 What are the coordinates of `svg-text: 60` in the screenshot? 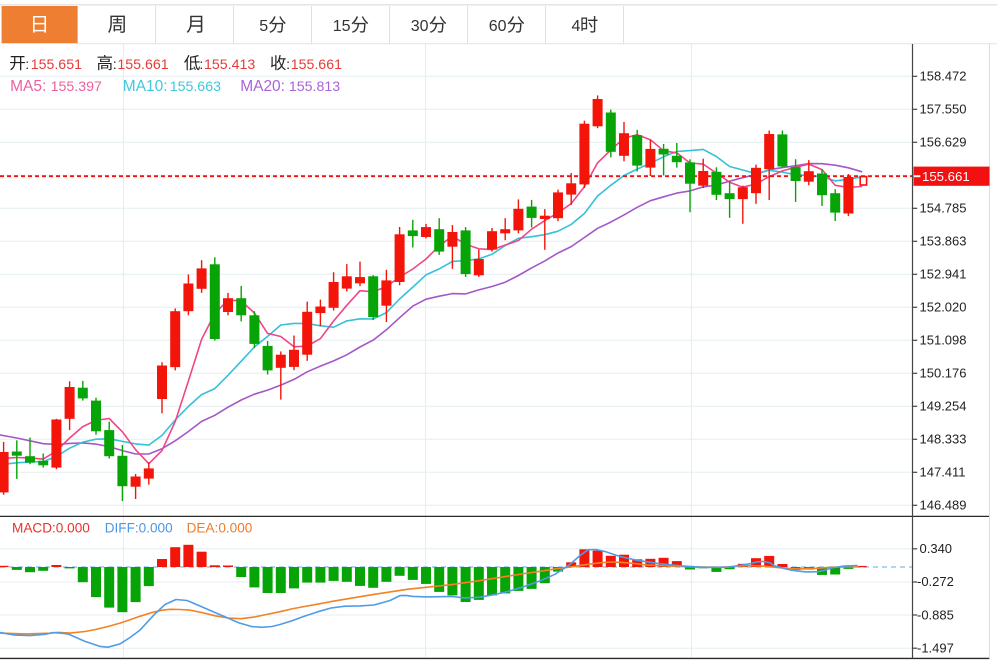 It's located at (498, 26).